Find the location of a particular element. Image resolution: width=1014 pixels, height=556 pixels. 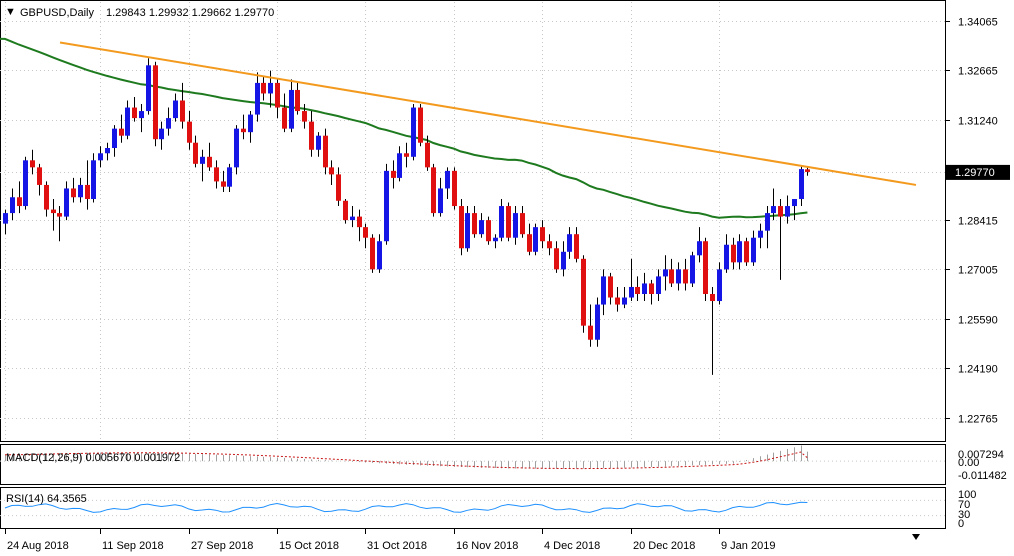

macd-label: MACD(12,26,9) 0.005670 0.001972 is located at coordinates (93, 458).